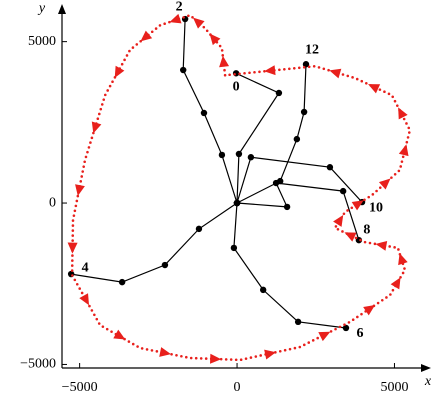  I want to click on y-axis-arrow, so click(62, 9).